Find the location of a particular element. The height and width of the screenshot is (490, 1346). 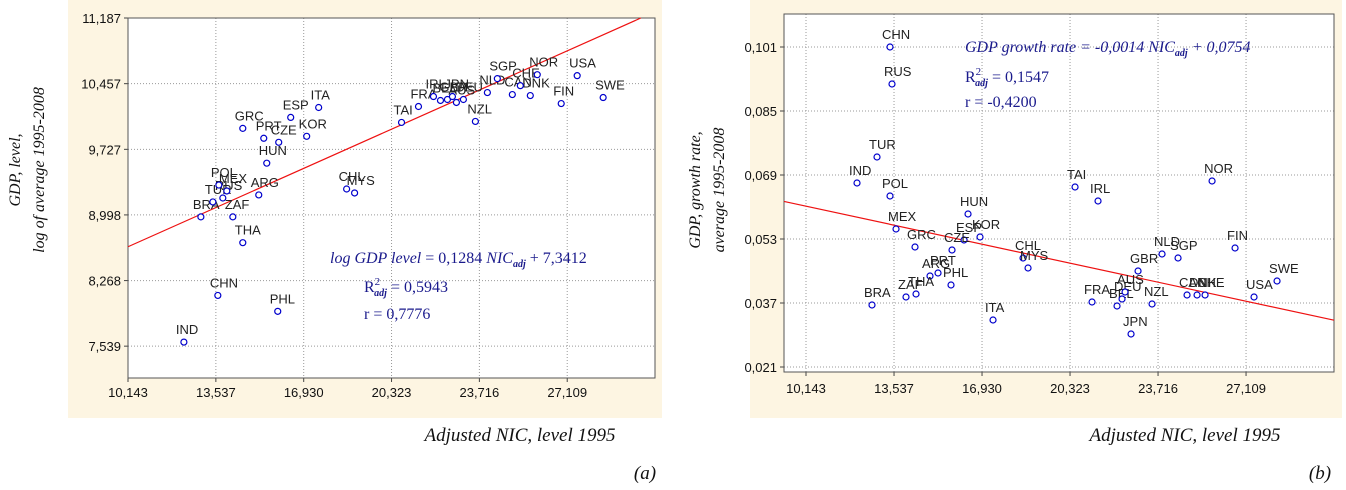

point-label: PRT is located at coordinates (943, 260).